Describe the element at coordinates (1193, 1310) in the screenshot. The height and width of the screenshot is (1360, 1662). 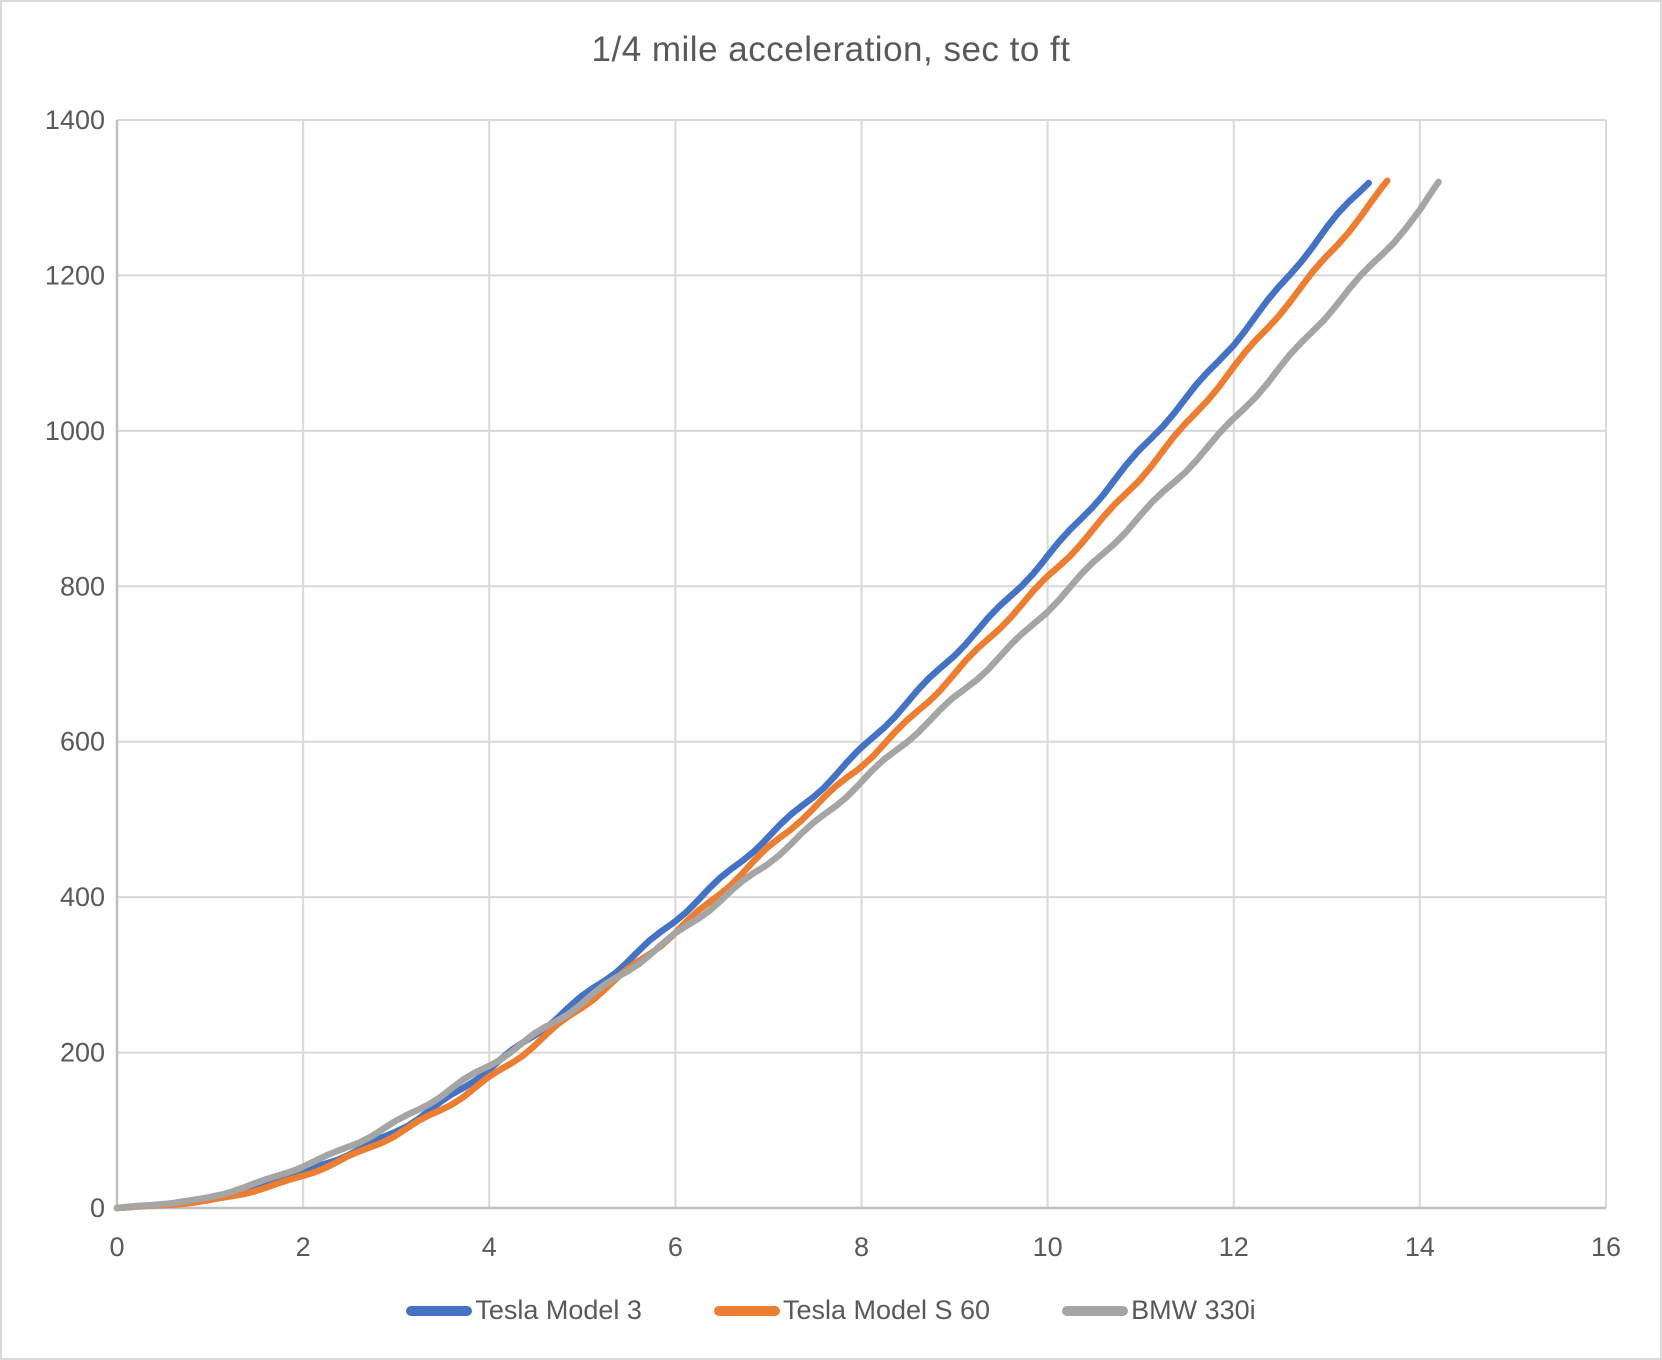
I see `legend-label-bmw-330i: BMW 330i` at that location.